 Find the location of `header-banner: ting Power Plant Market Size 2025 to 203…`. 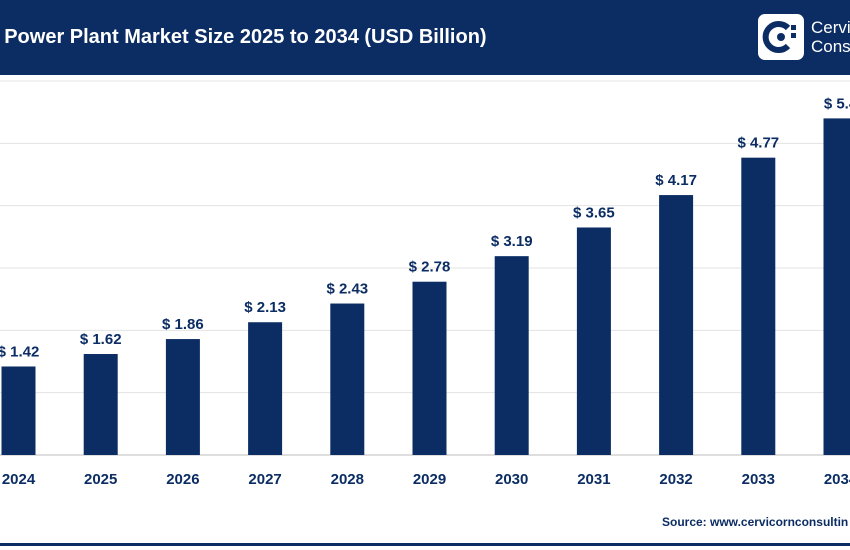

header-banner: ting Power Plant Market Size 2025 to 203… is located at coordinates (425, 37).